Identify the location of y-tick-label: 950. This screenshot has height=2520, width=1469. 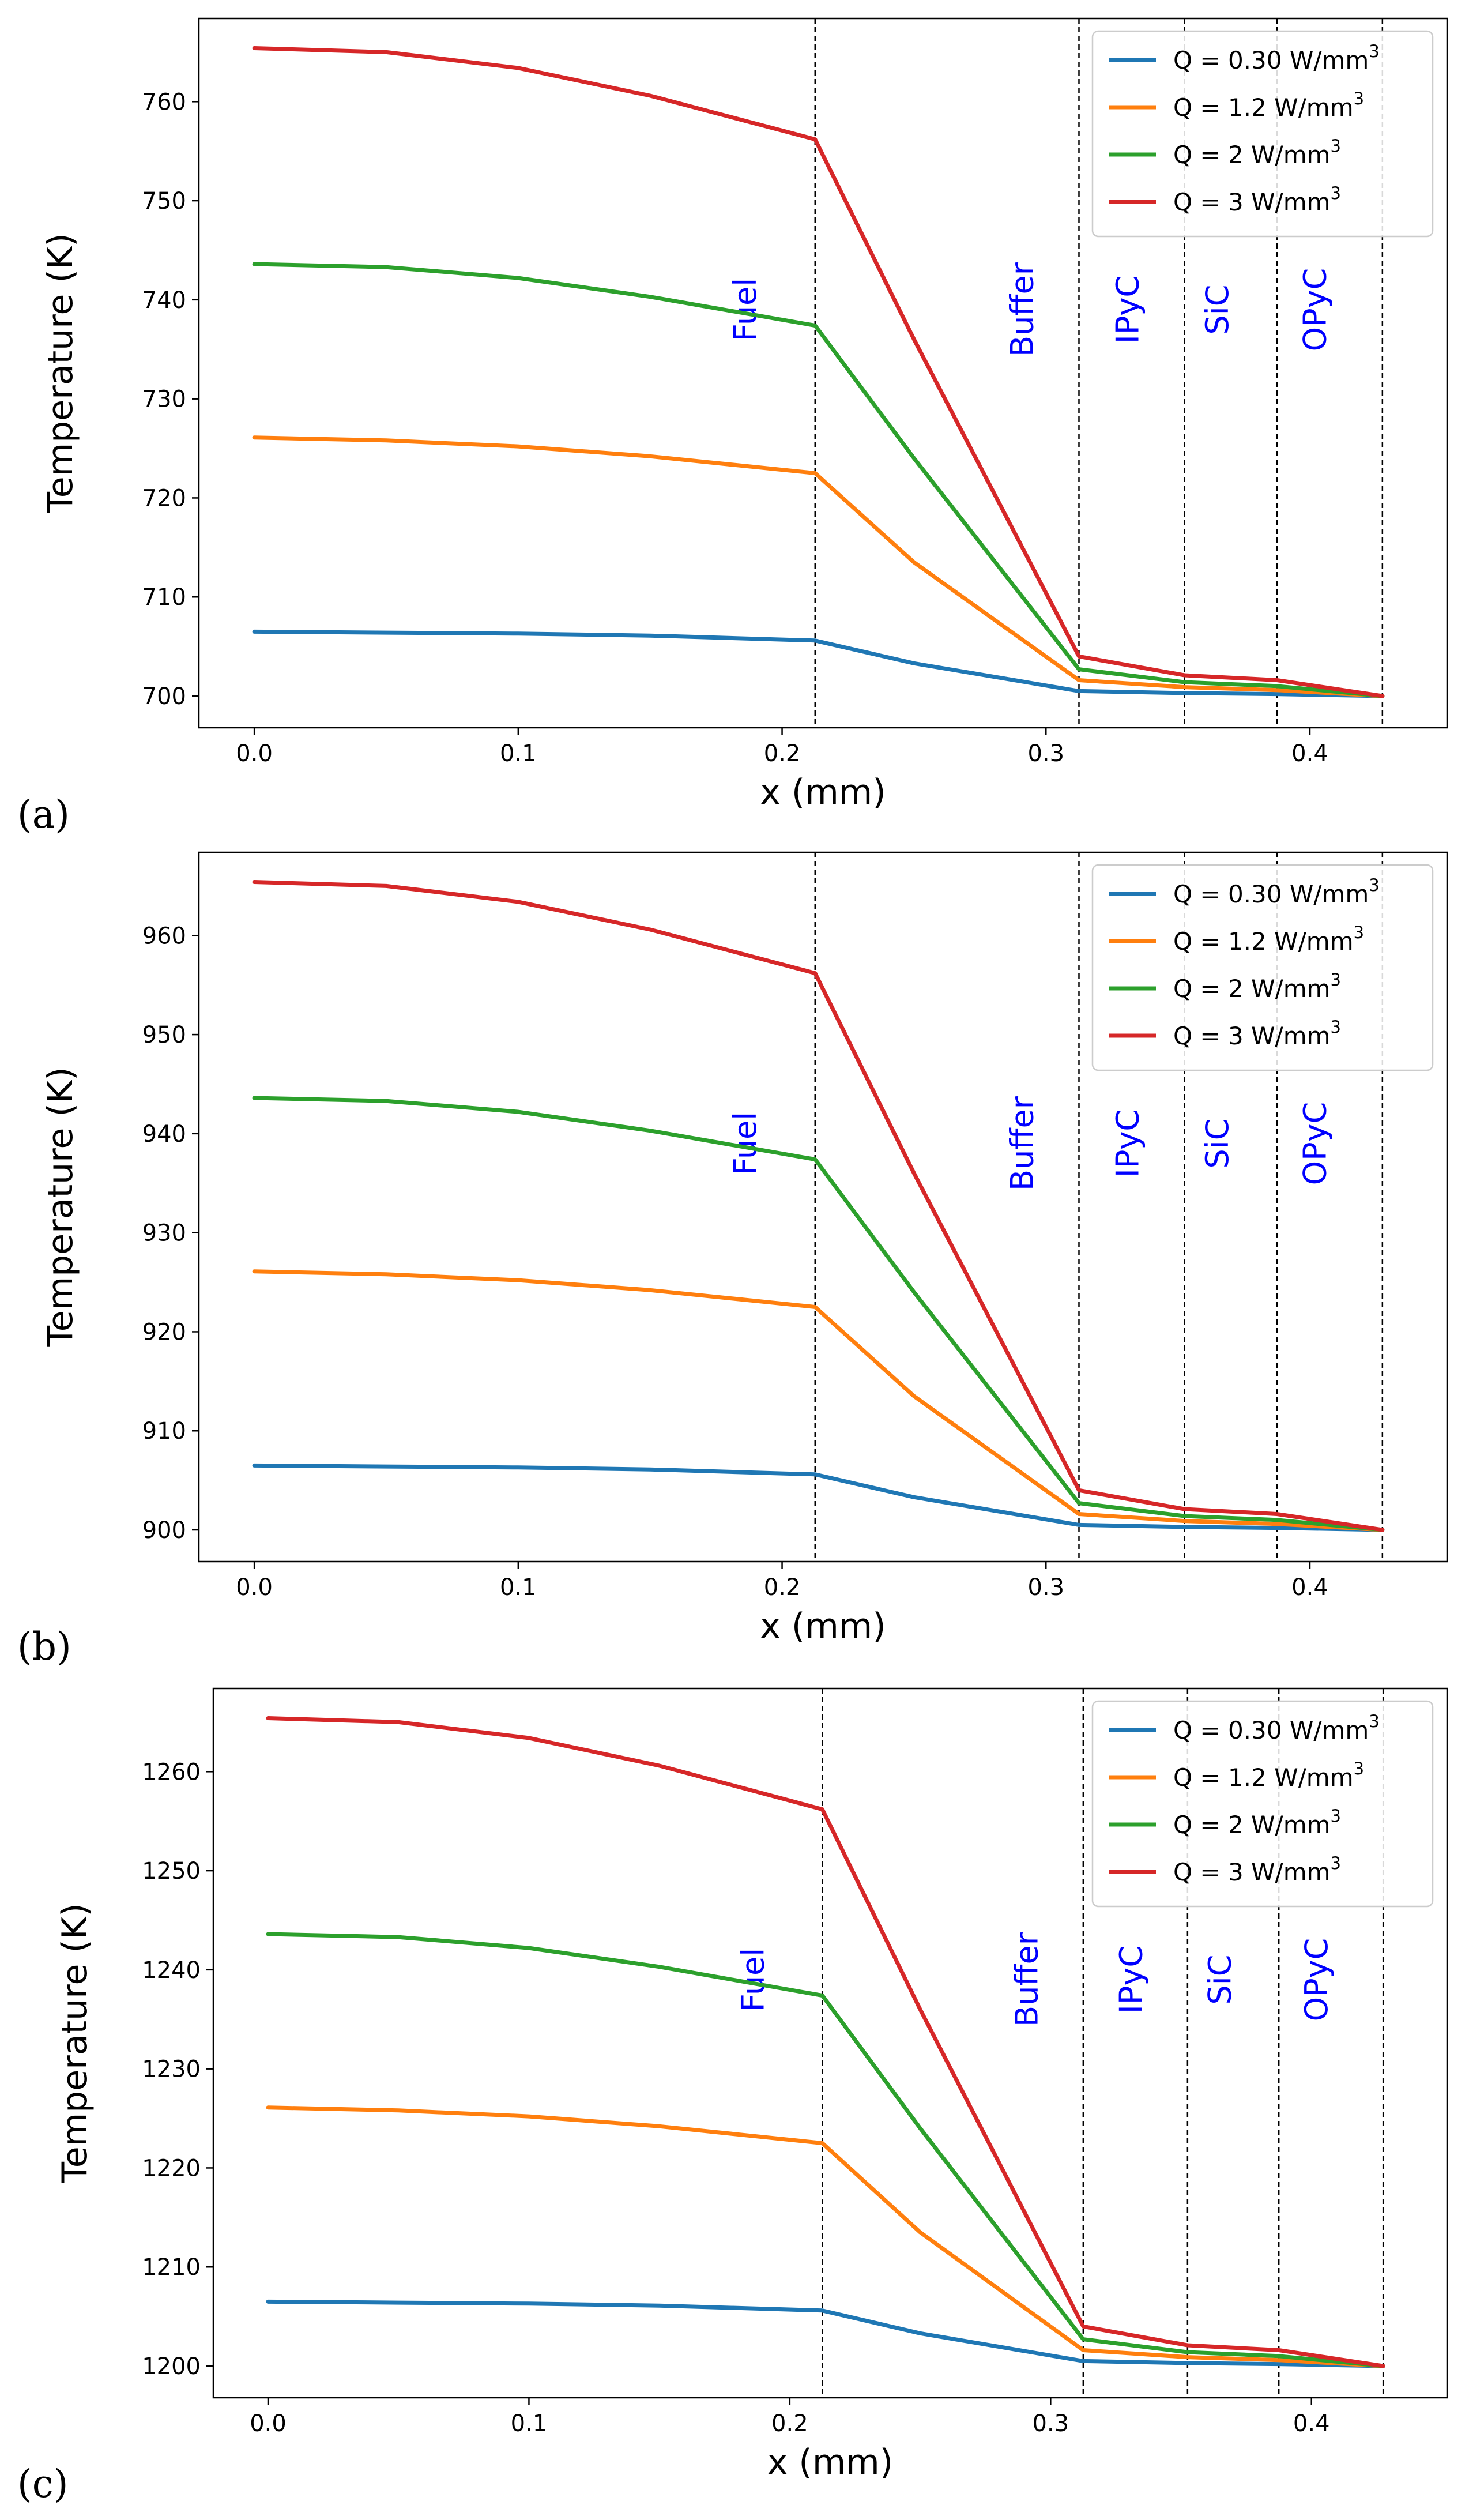
(164, 1035).